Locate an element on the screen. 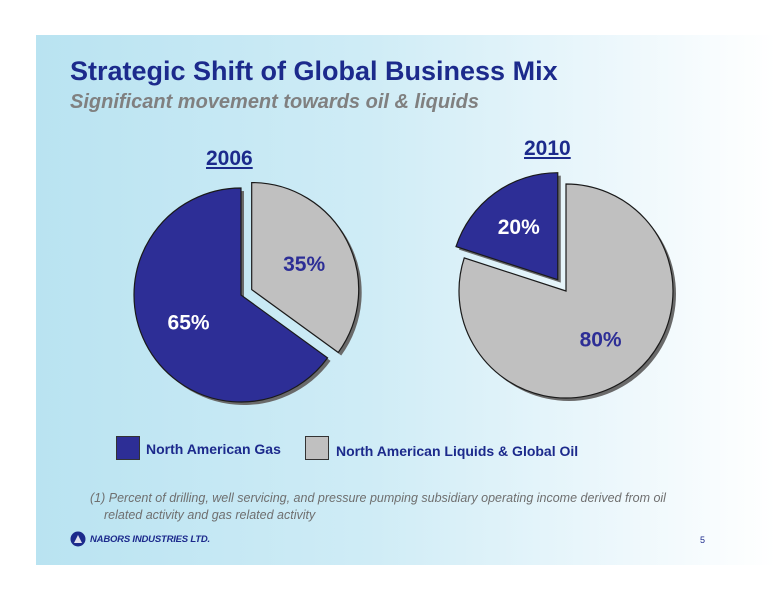 This screenshot has height=600, width=776. pie-slice-2010-gas is located at coordinates (507, 226).